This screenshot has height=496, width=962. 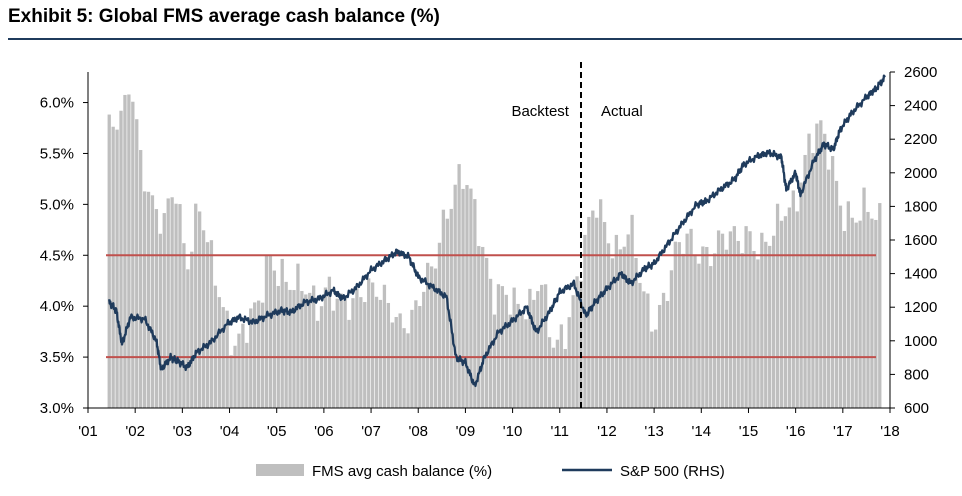 I want to click on left-axis-label: 4.5%, so click(x=57, y=255).